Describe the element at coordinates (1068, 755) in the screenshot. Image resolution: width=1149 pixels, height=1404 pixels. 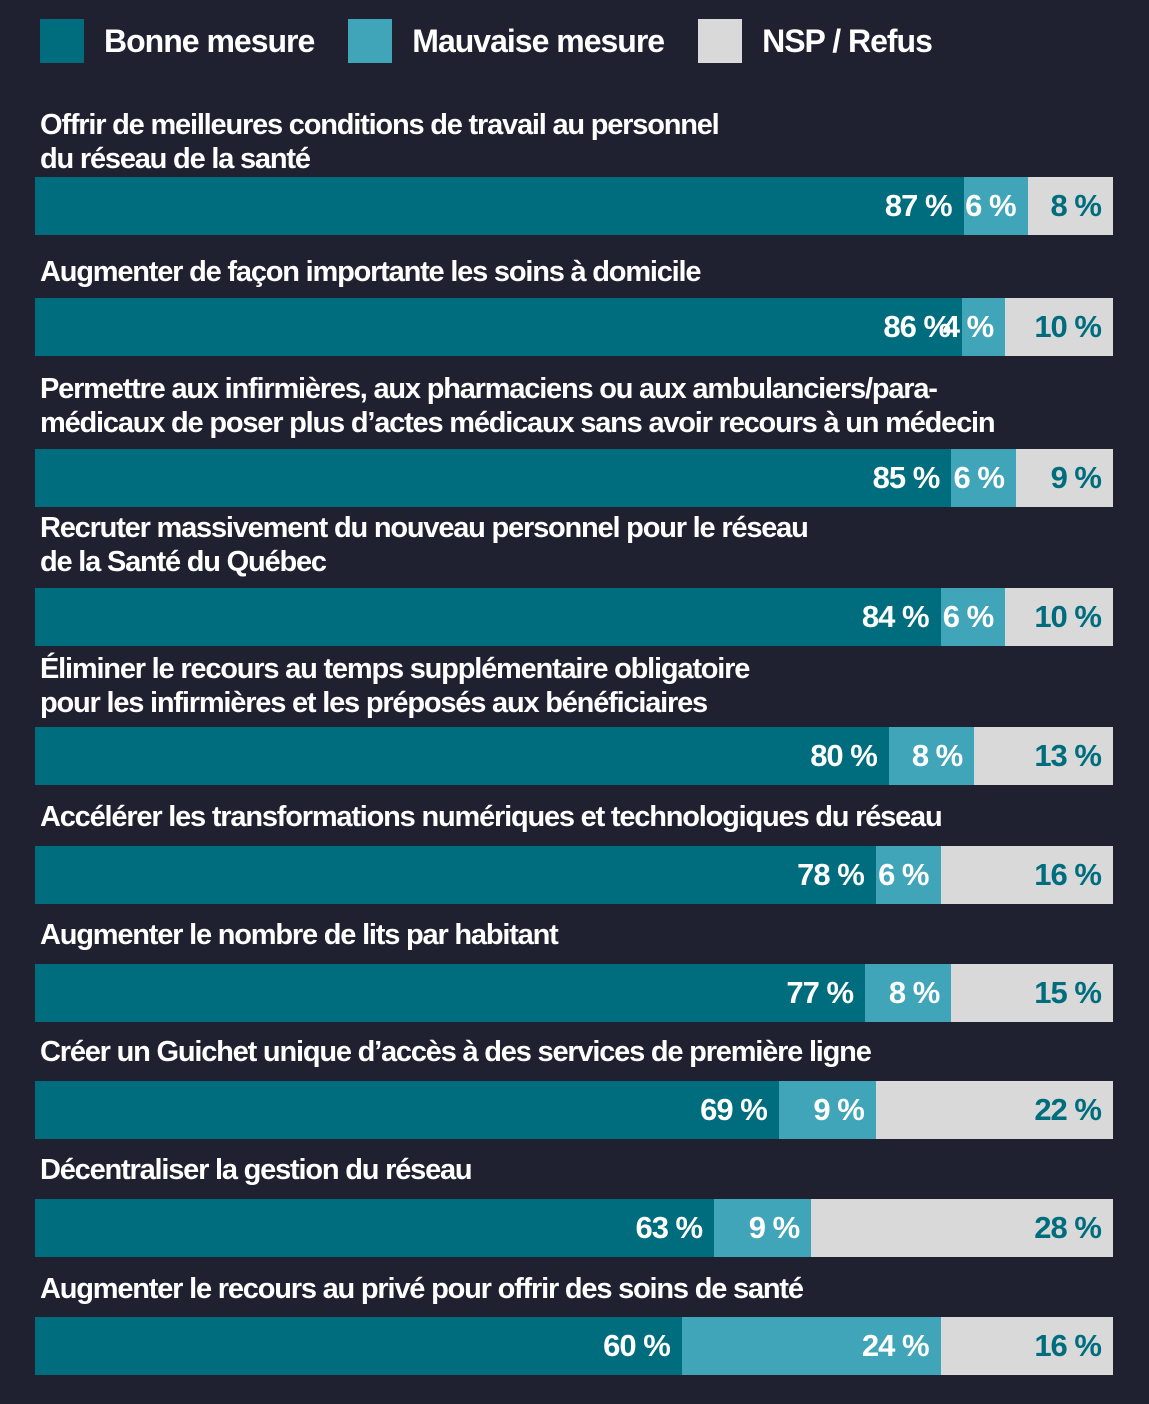
I see `data-label-nsp-refus: 13 %` at that location.